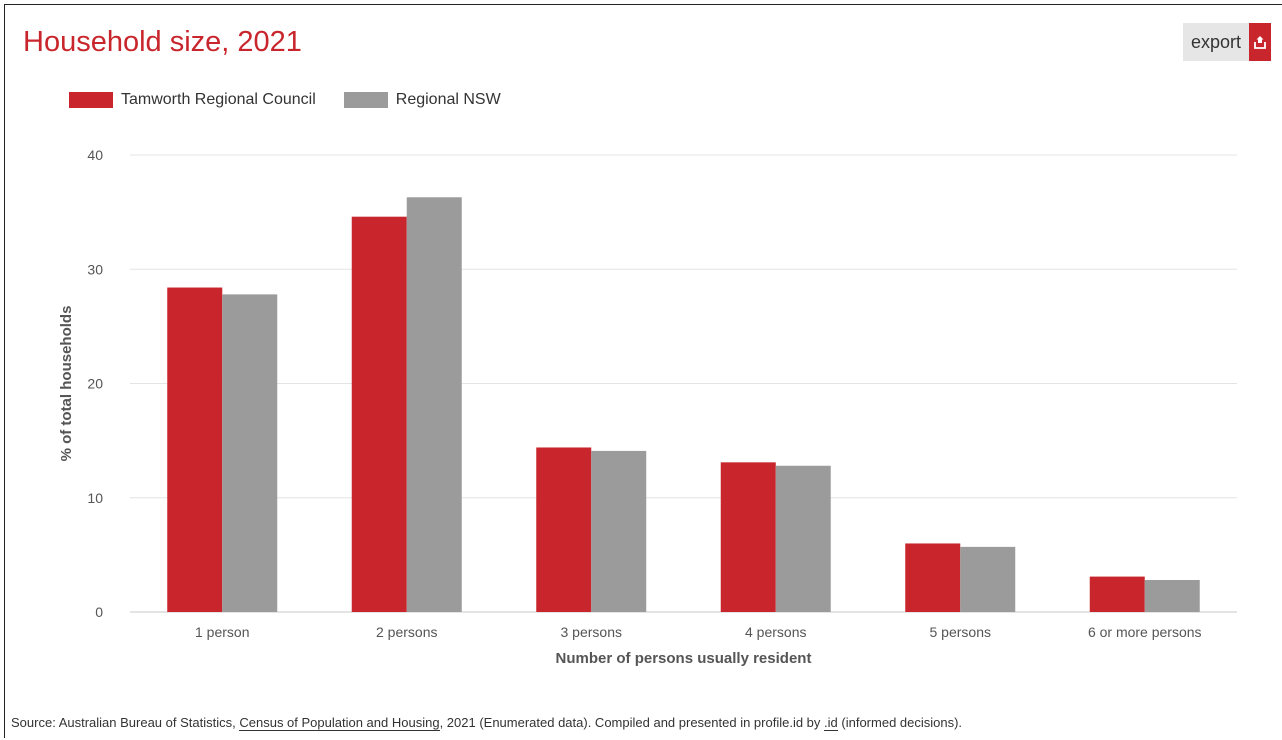  I want to click on source-suffix: (informed decisions)., so click(902, 722).